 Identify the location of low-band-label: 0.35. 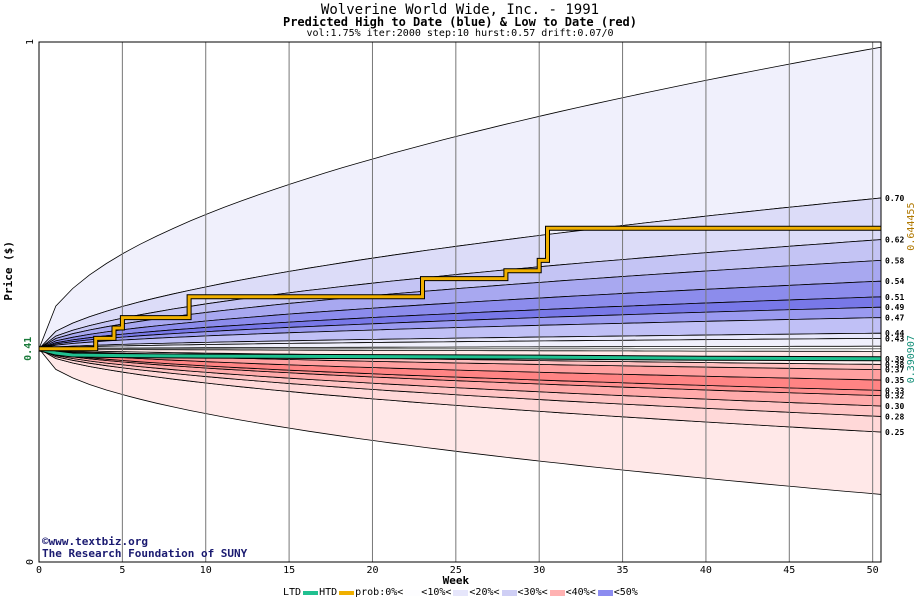
(894, 380).